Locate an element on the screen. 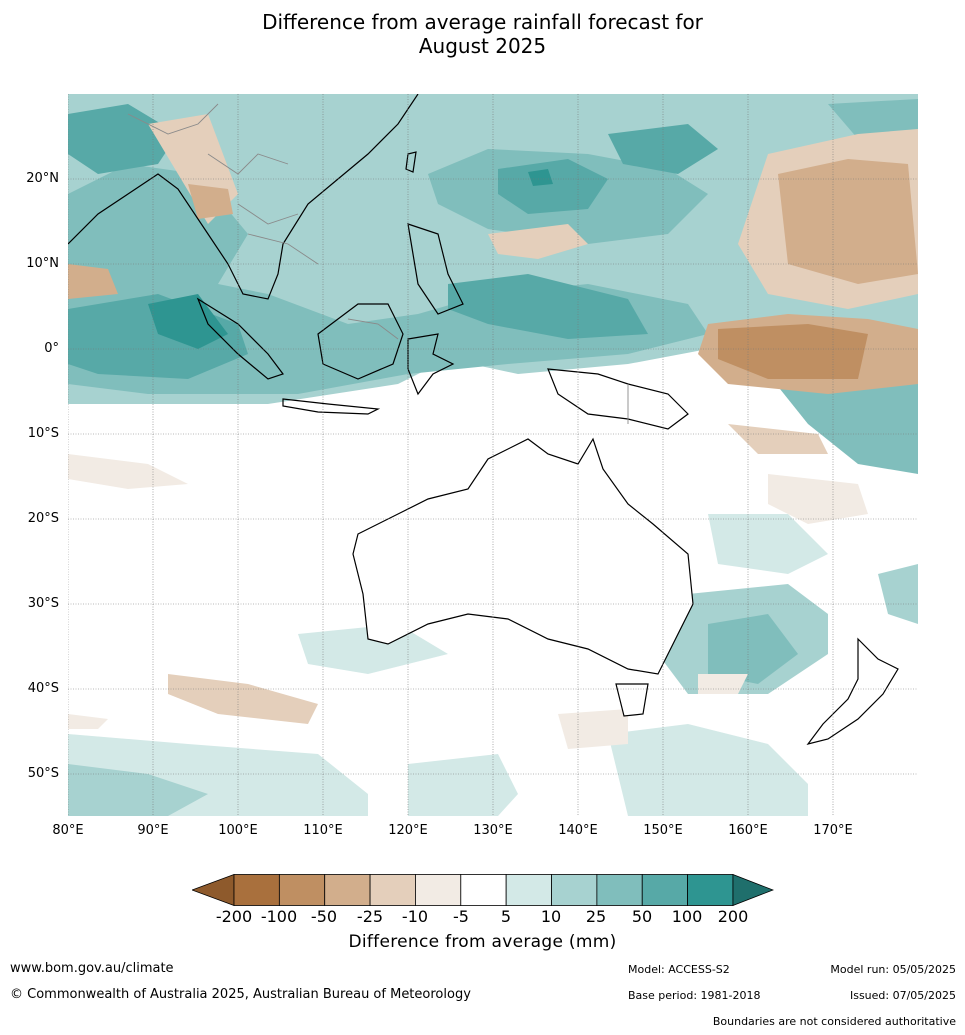  lon-label-80e: 80°E is located at coordinates (68, 830).